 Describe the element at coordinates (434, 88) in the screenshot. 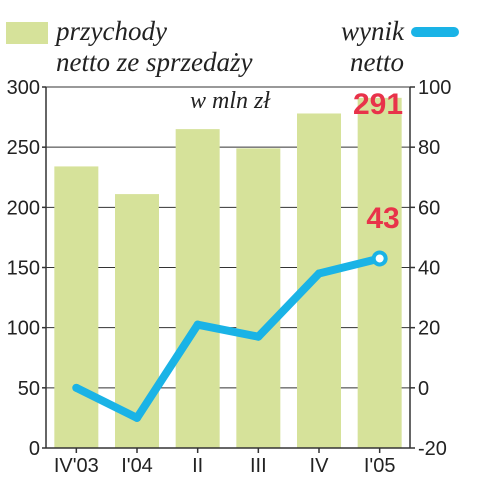

I see `right-tick-label: 100` at that location.